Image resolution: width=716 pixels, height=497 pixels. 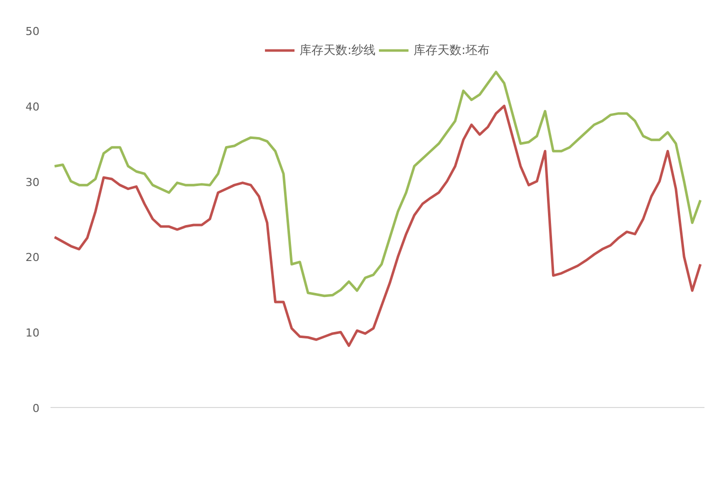 I want to click on y-tick-label: 10, so click(x=33, y=333).